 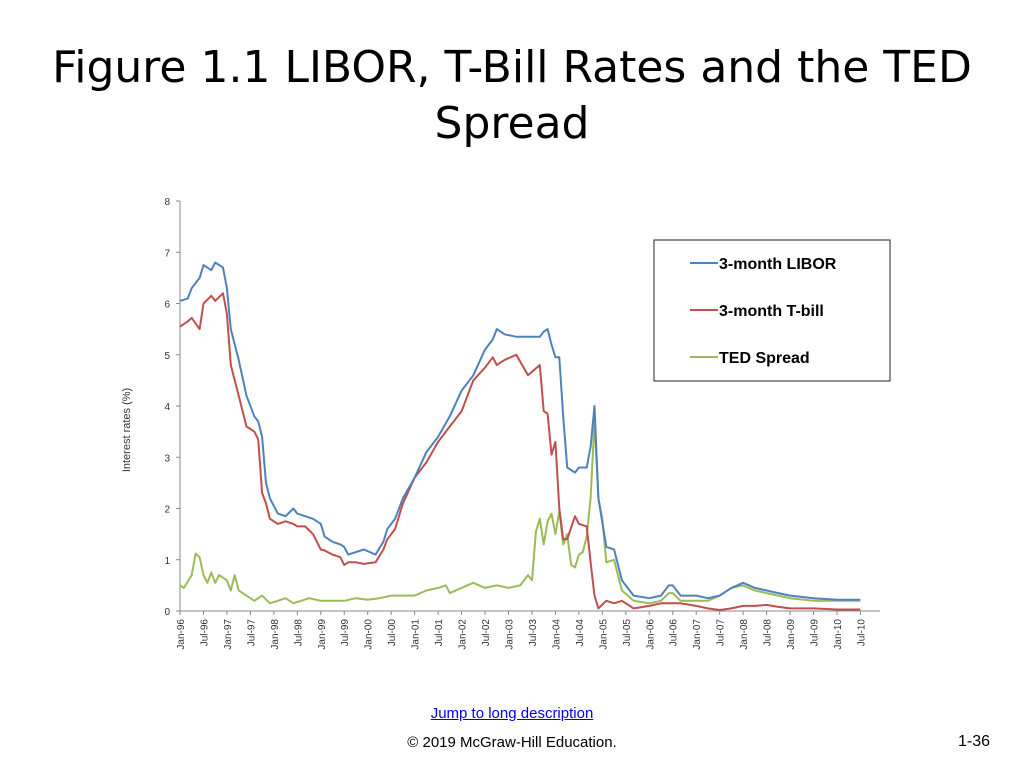 I want to click on y-tick-label: 6, so click(x=167, y=305).